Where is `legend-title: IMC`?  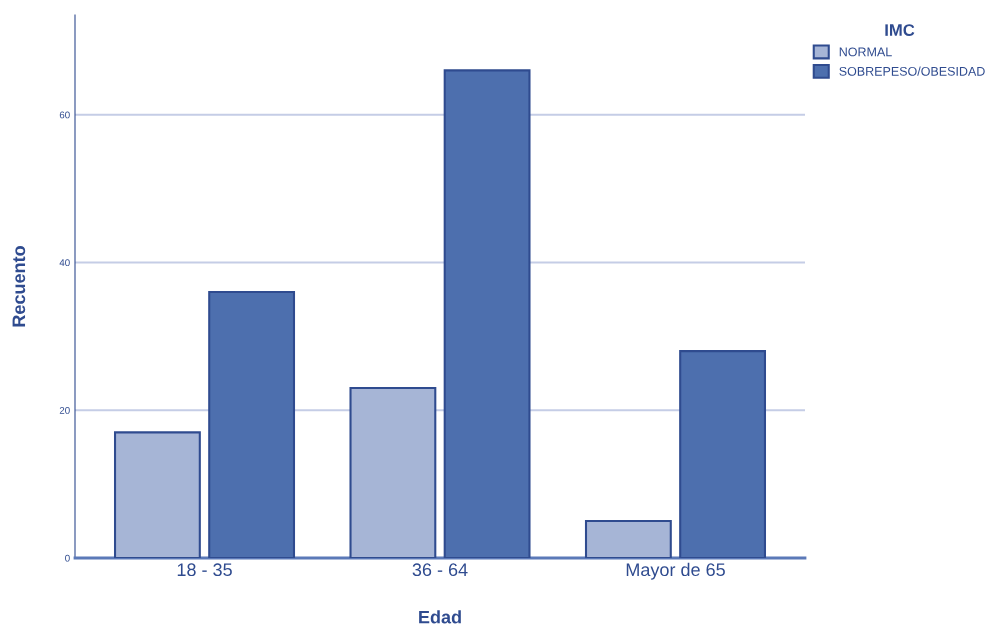
legend-title: IMC is located at coordinates (900, 30).